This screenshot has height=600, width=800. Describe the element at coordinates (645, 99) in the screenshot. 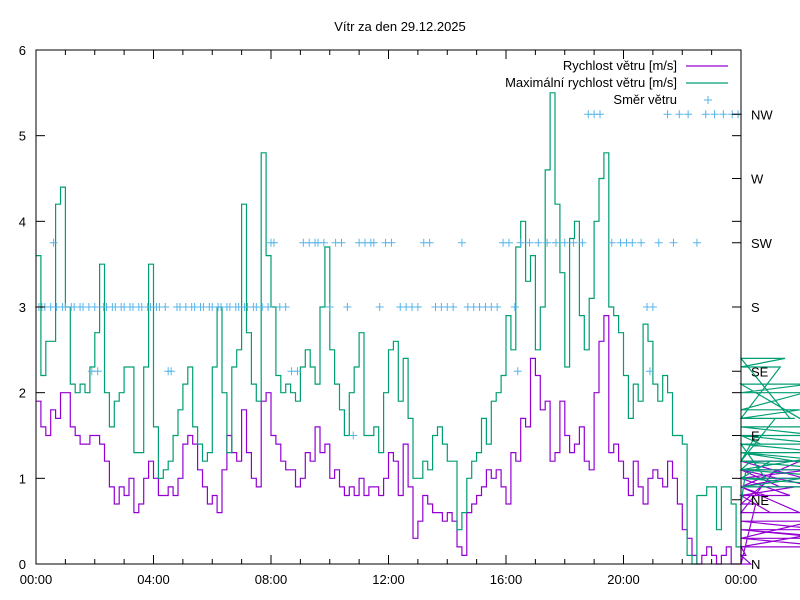

I see `legend-label-direction: Směr větru` at that location.